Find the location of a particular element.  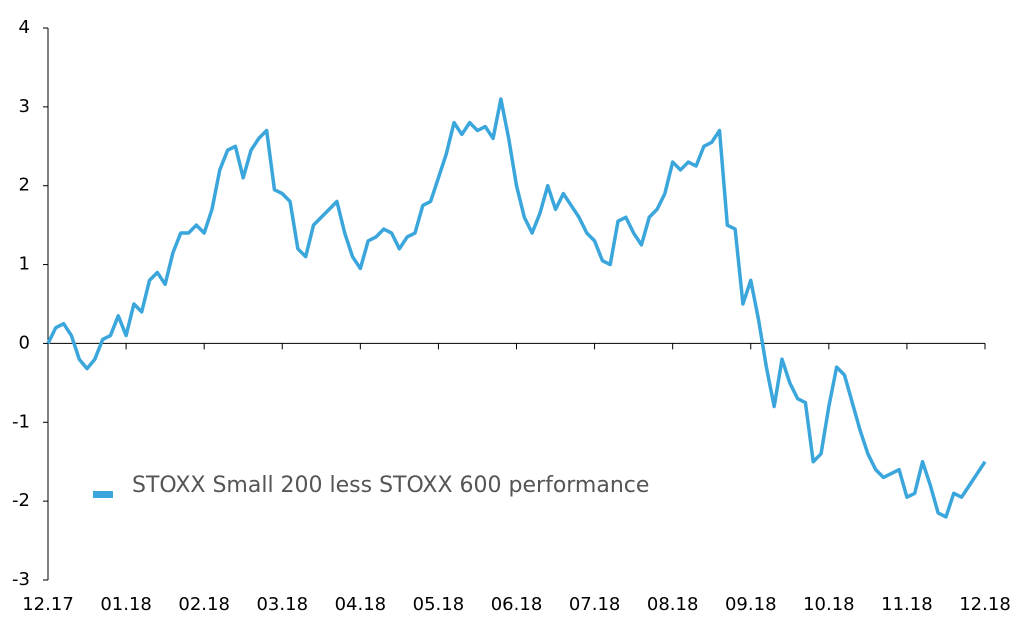

x-tick-label: 01.18 is located at coordinates (126, 604).